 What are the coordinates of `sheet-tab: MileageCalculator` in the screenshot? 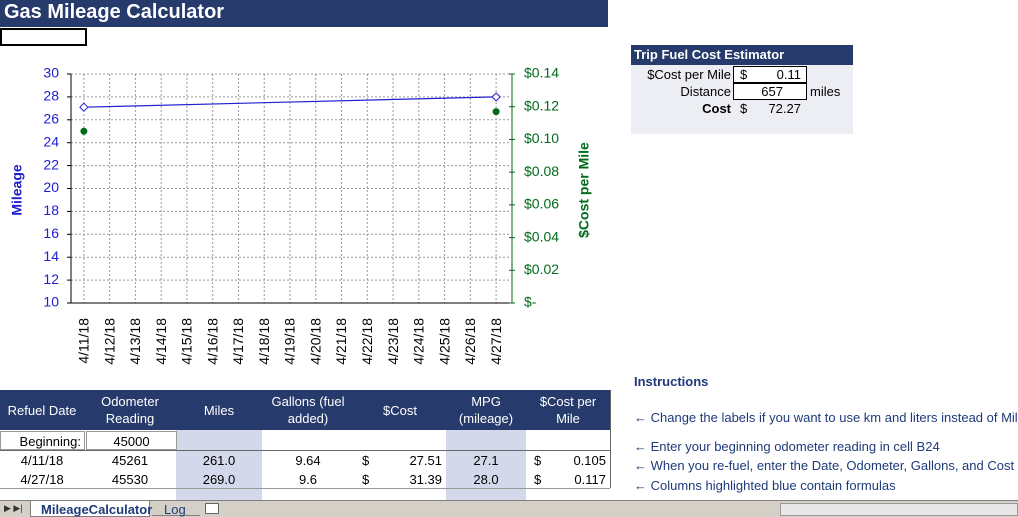 It's located at (91, 509).